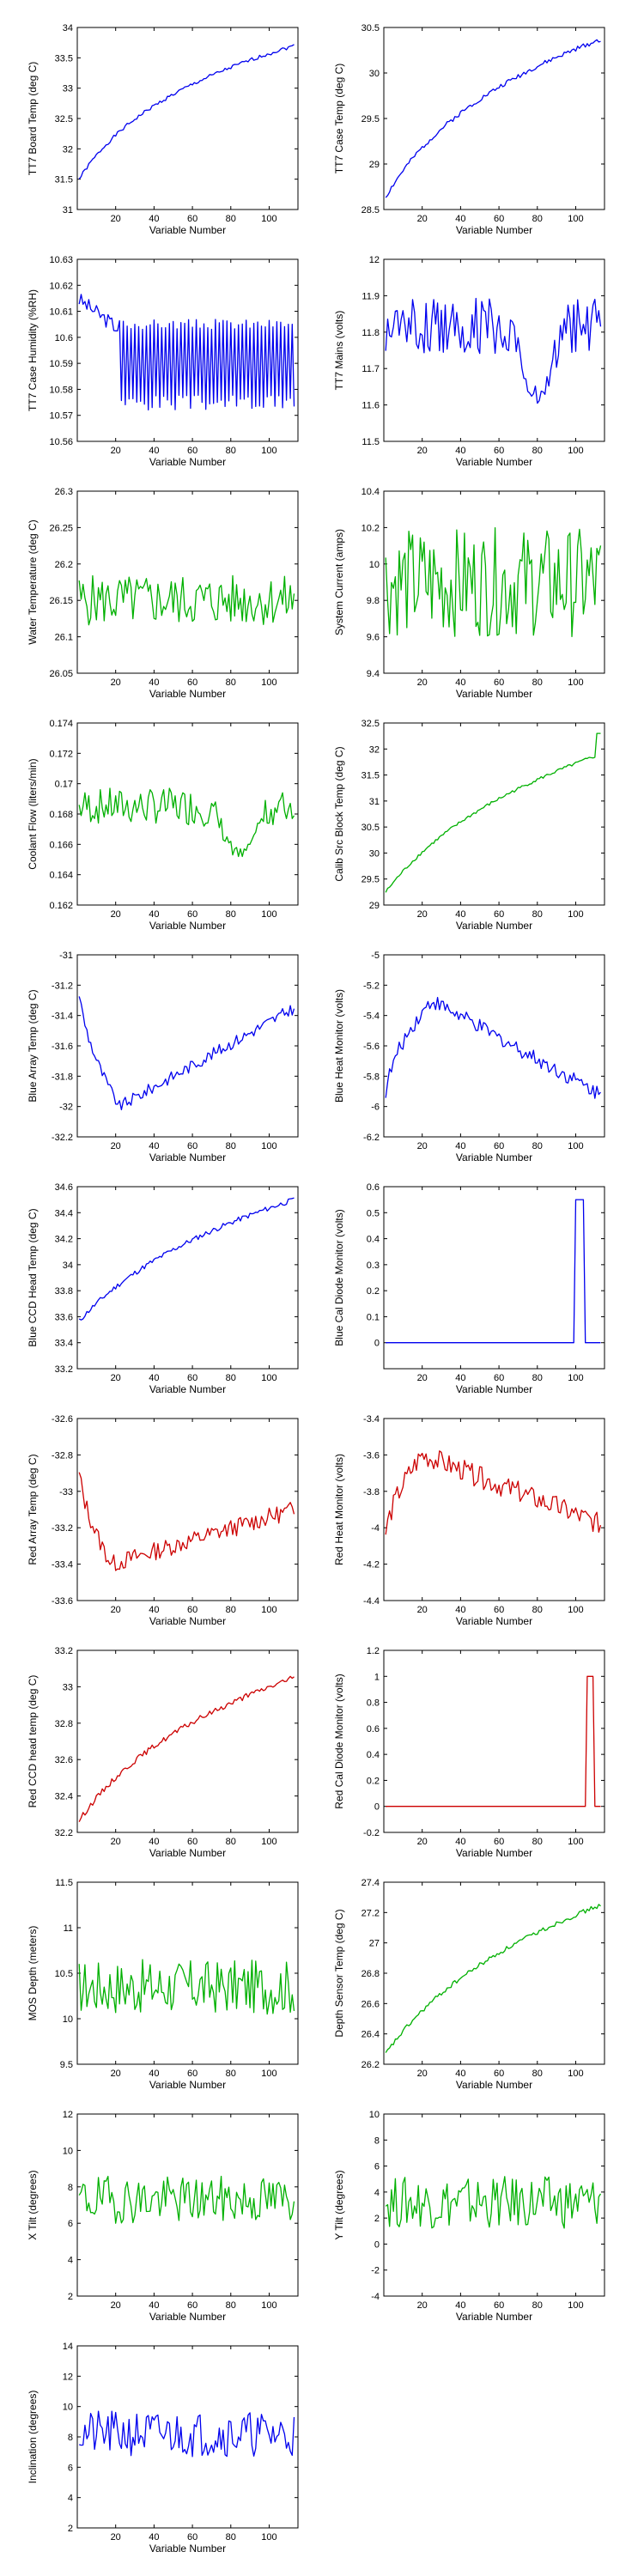 This screenshot has height=2576, width=644. I want to click on y-tick-label: 32, so click(375, 749).